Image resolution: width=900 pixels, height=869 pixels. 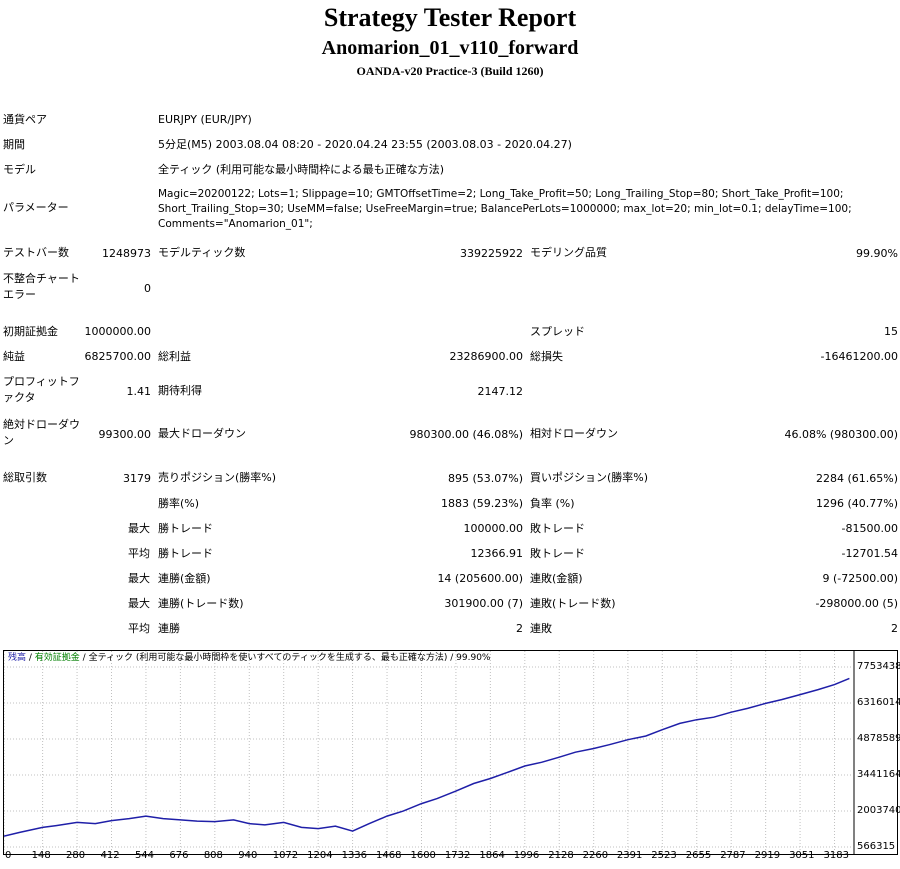 What do you see at coordinates (25, 119) in the screenshot?
I see `symbol-label: 通貨ペア` at bounding box center [25, 119].